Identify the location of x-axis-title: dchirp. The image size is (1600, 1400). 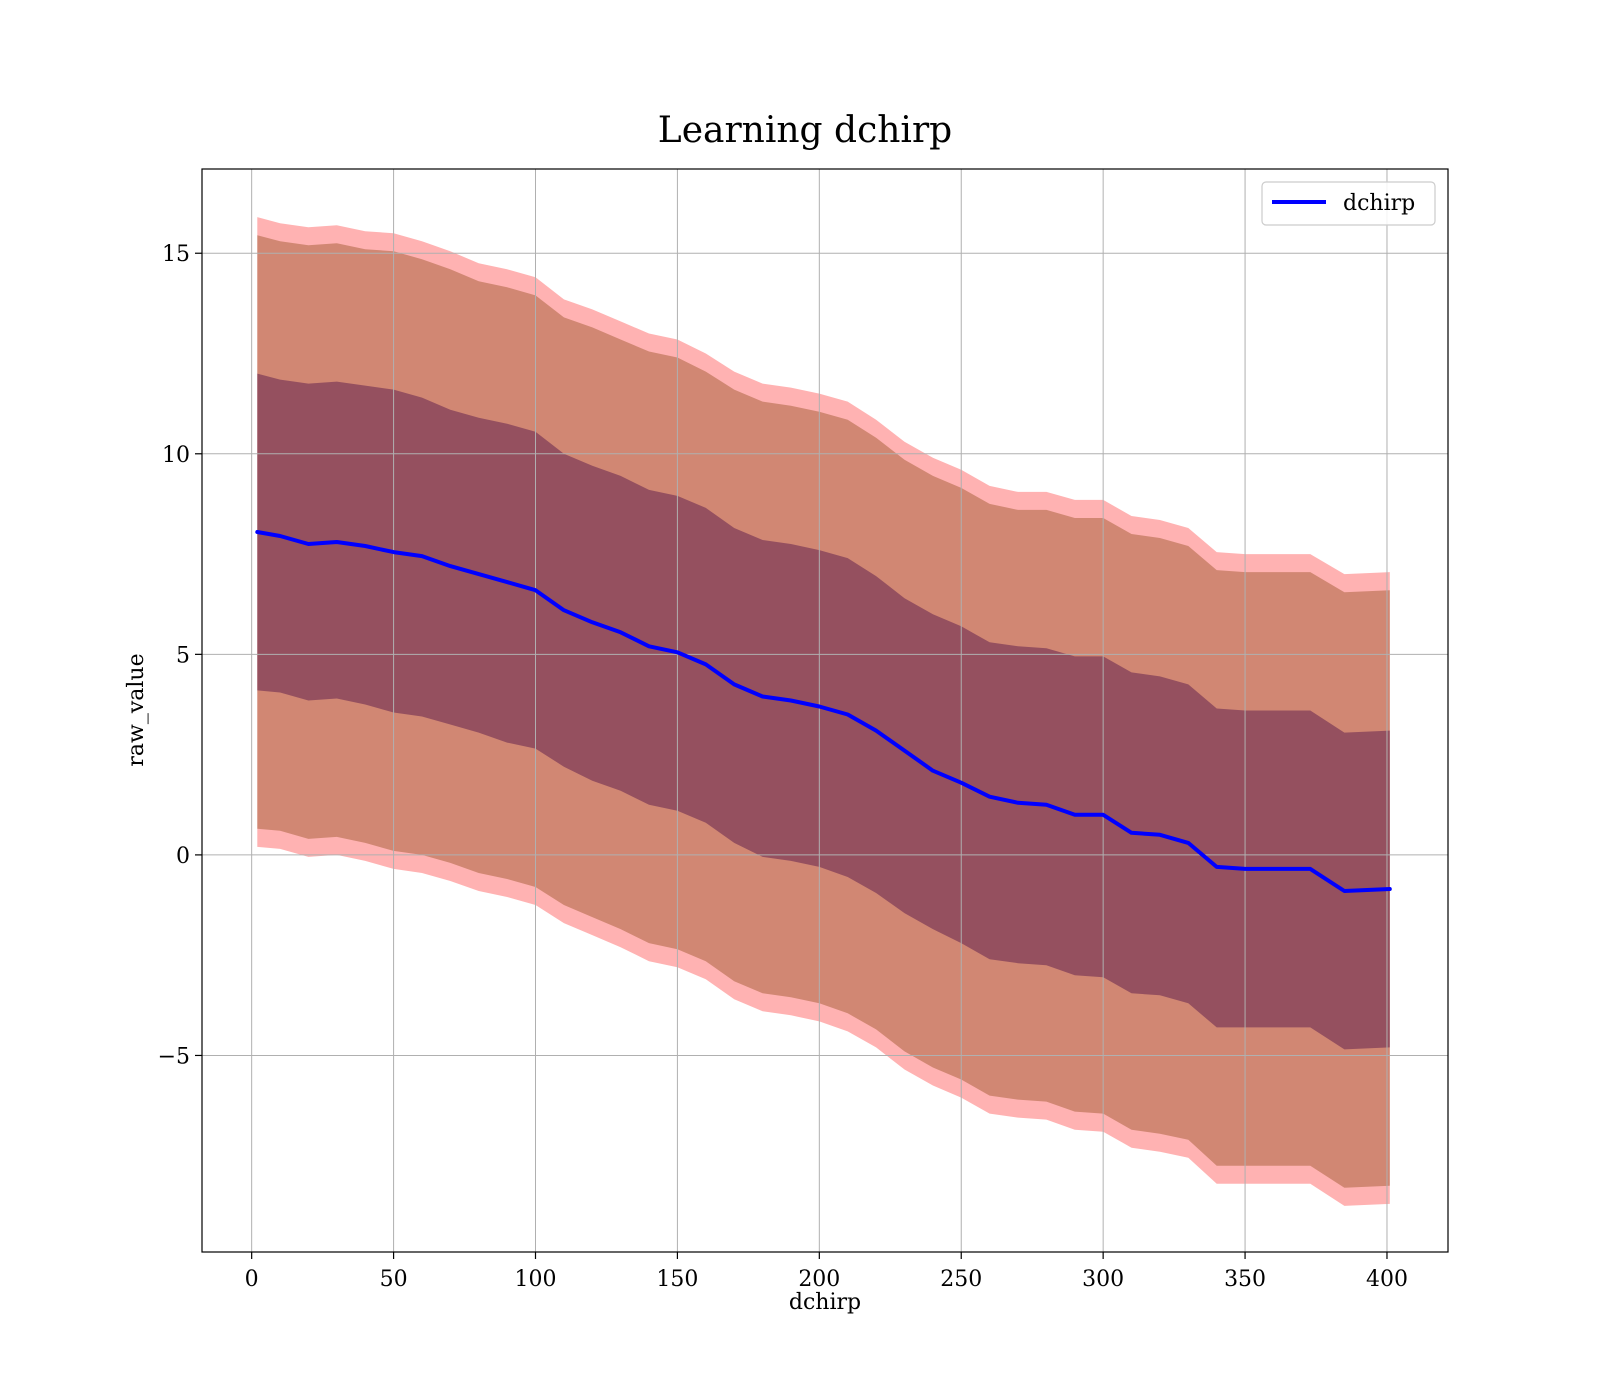
(825, 1302).